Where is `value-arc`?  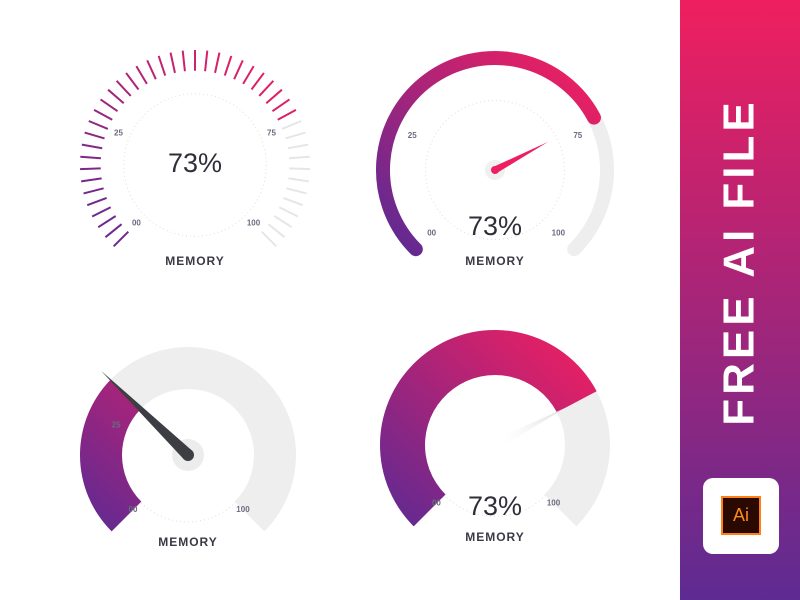
value-arc is located at coordinates (488, 154).